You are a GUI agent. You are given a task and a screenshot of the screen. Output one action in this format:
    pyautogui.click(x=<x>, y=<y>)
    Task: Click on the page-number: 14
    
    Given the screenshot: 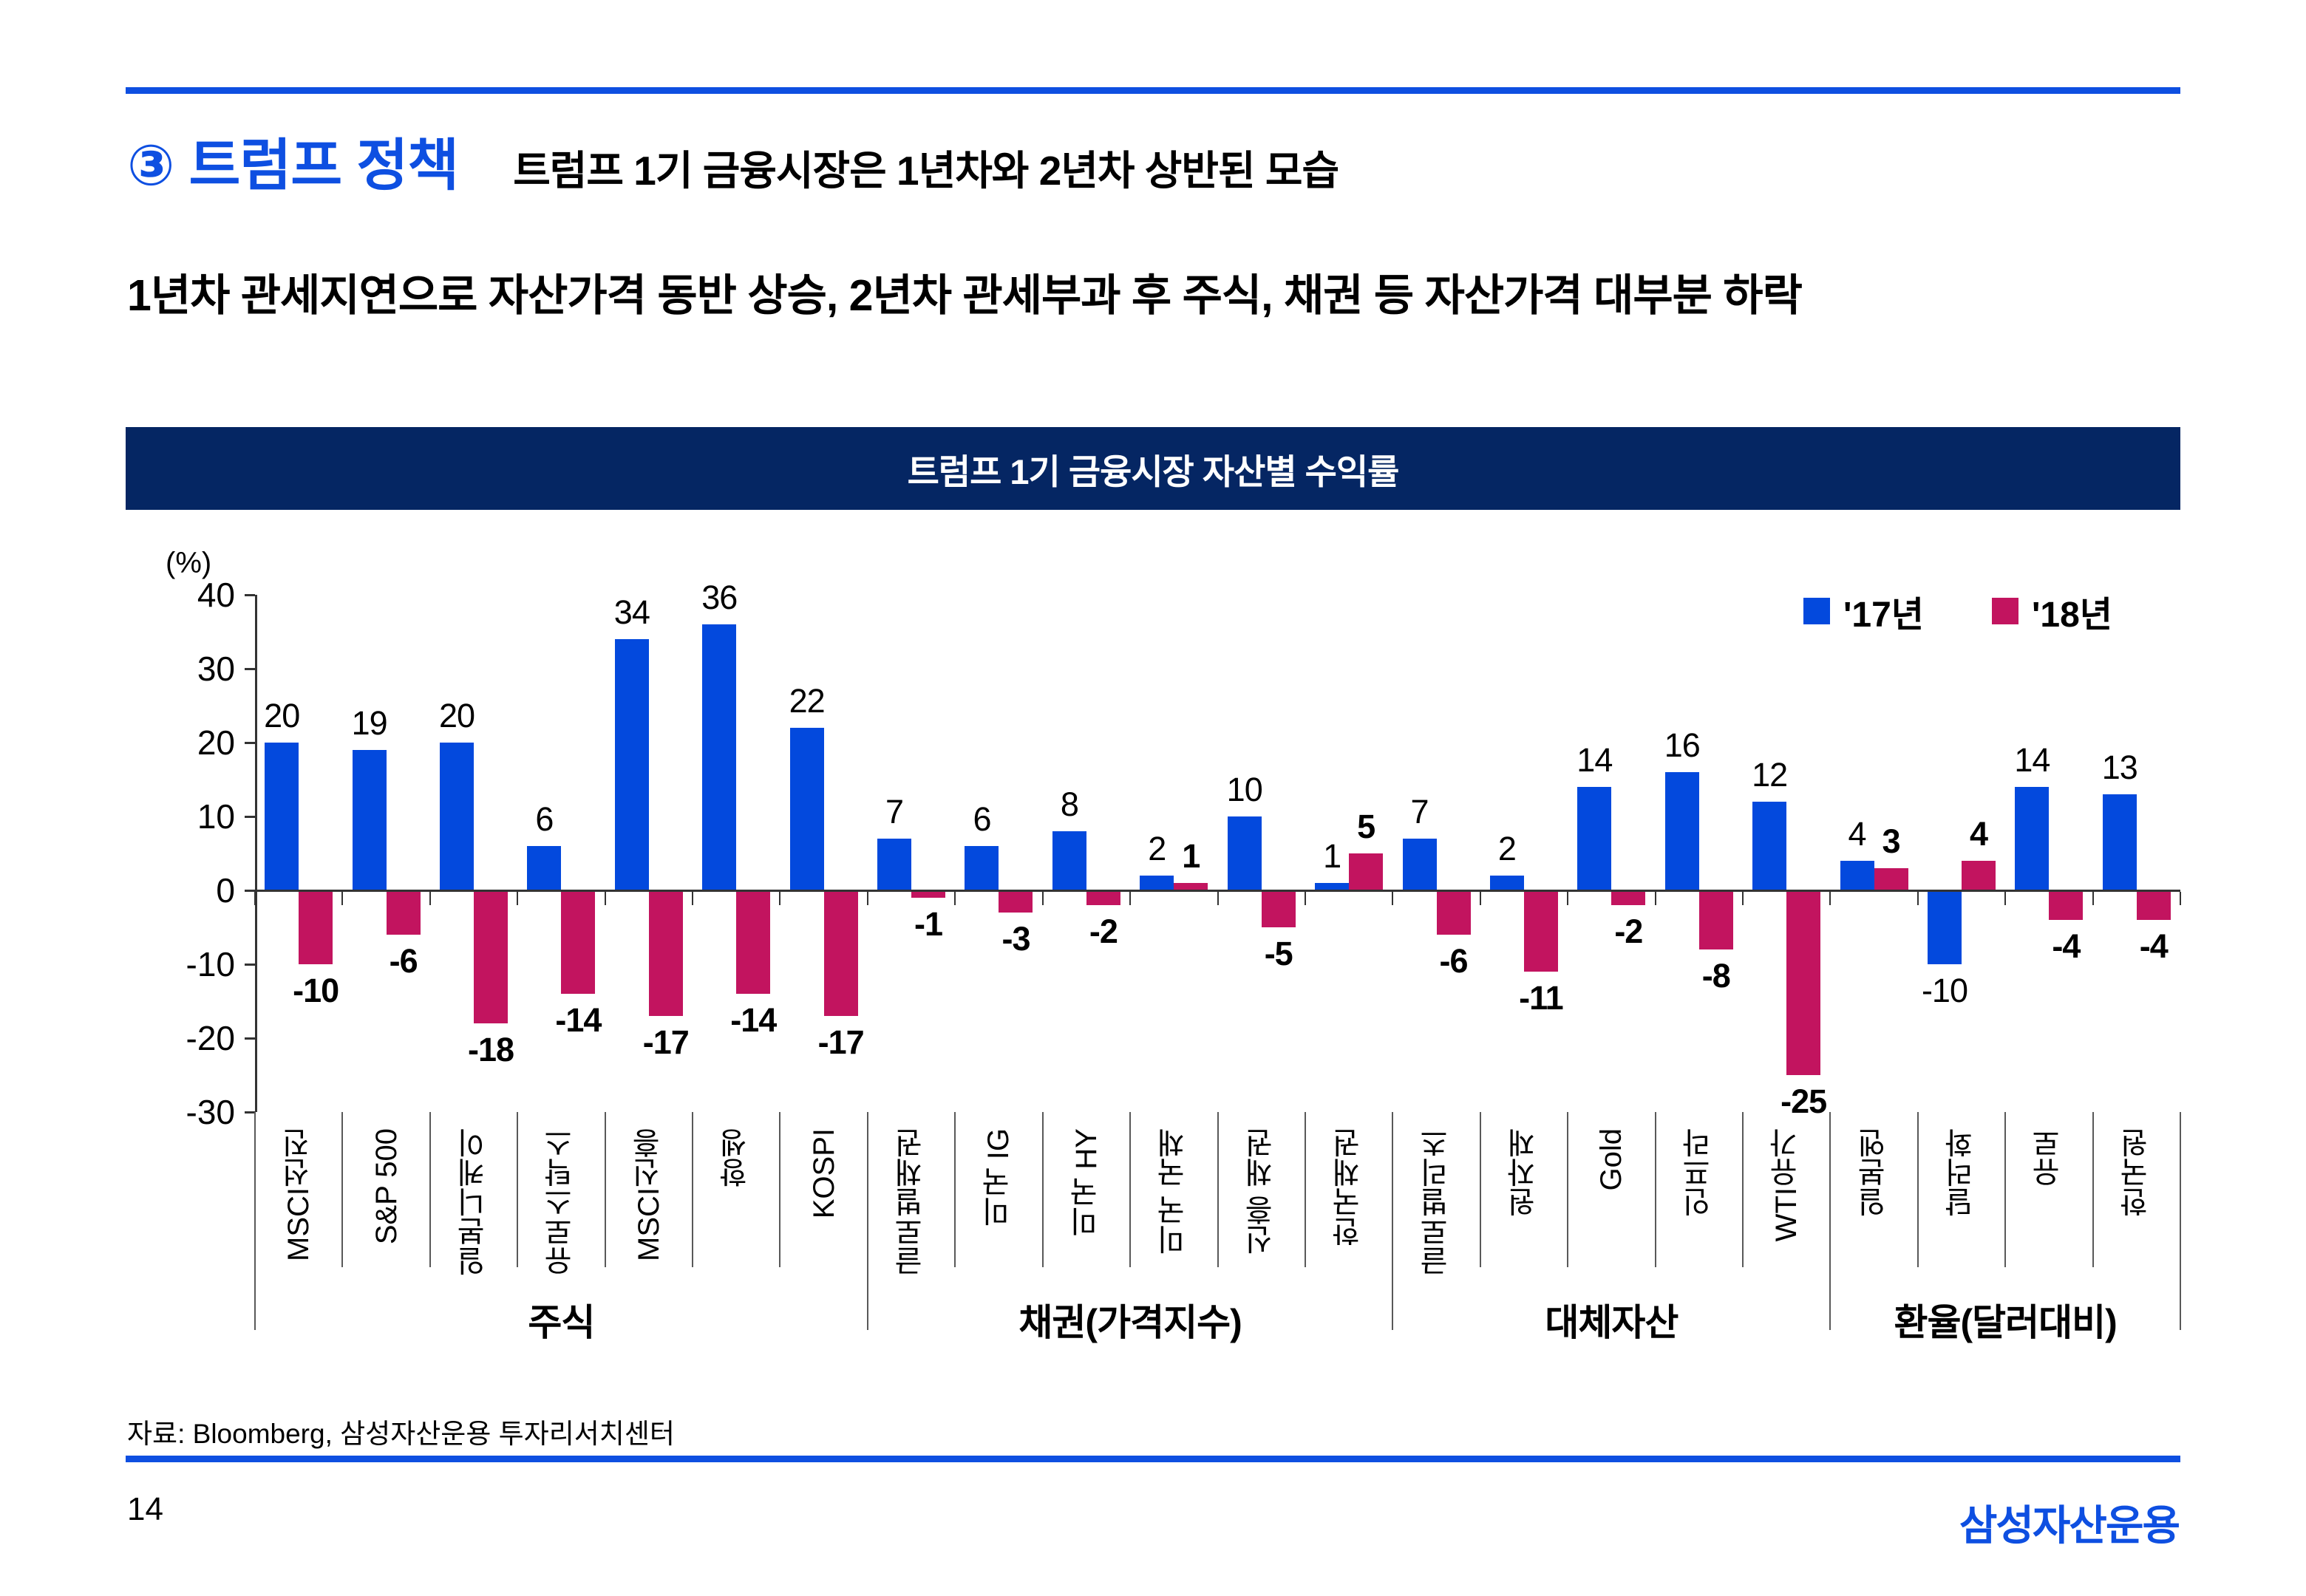 What is the action you would take?
    pyautogui.click(x=145, y=1509)
    